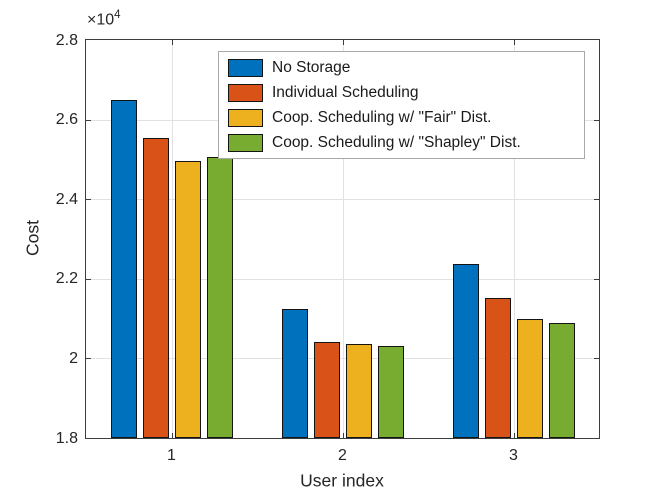  I want to click on legend-label: Coop. Scheduling w/ "Fair" Dist., so click(382, 117).